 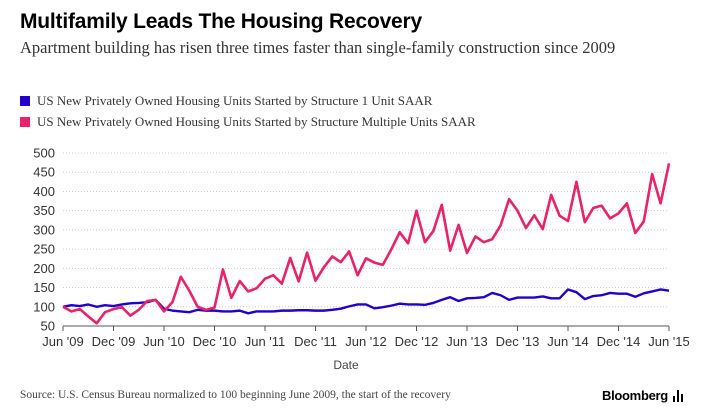 What do you see at coordinates (44, 229) in the screenshot?
I see `y-tick-label: 300` at bounding box center [44, 229].